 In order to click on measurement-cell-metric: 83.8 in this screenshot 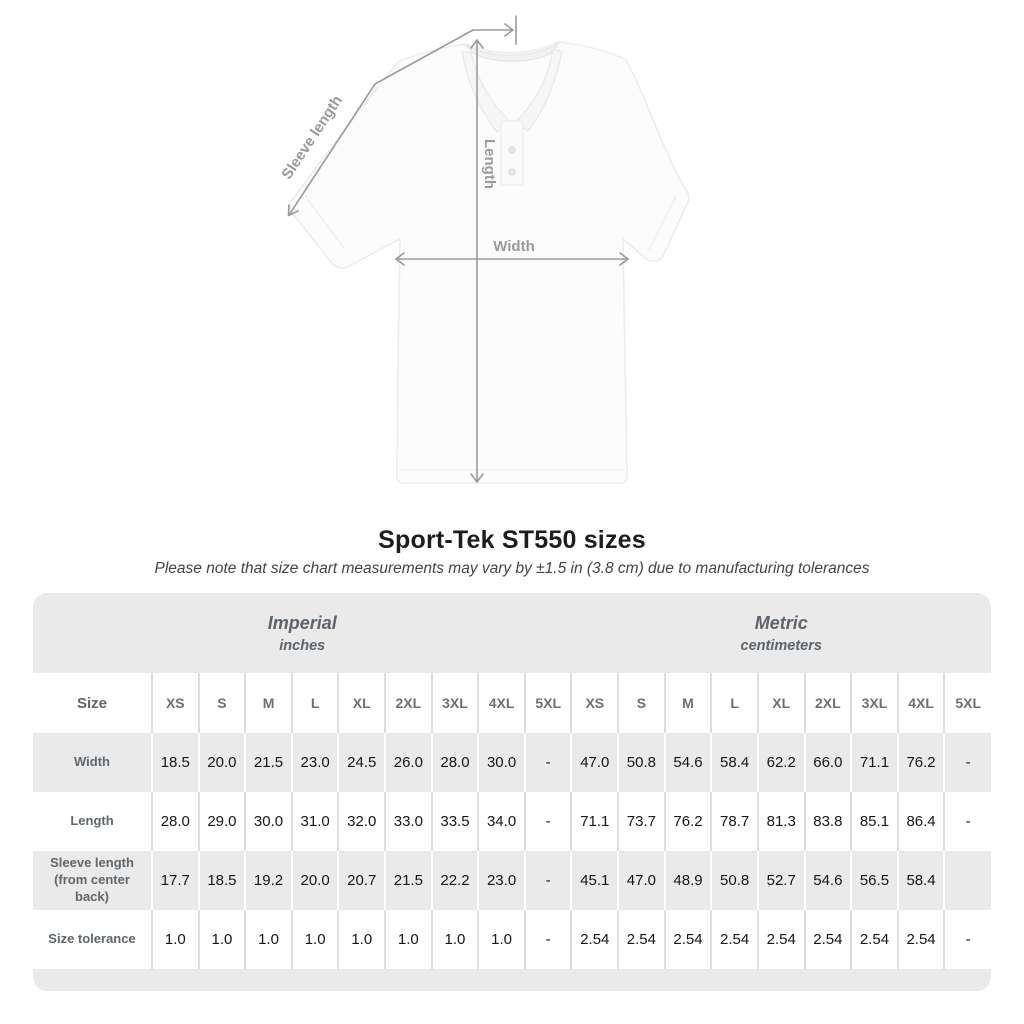, I will do `click(827, 821)`.